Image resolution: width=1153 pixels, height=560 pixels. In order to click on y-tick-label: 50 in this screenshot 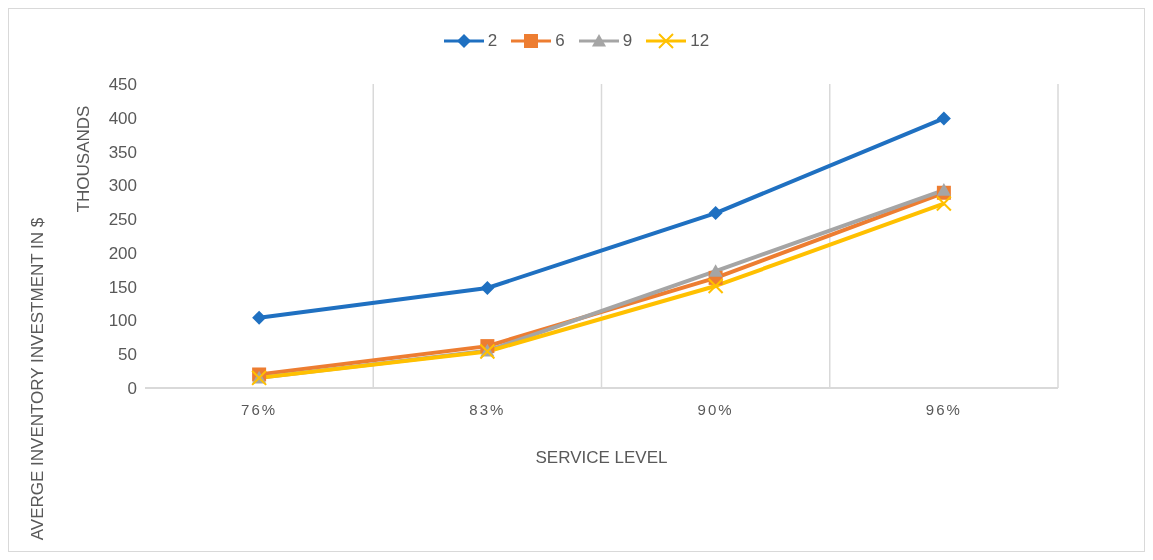, I will do `click(127, 355)`.